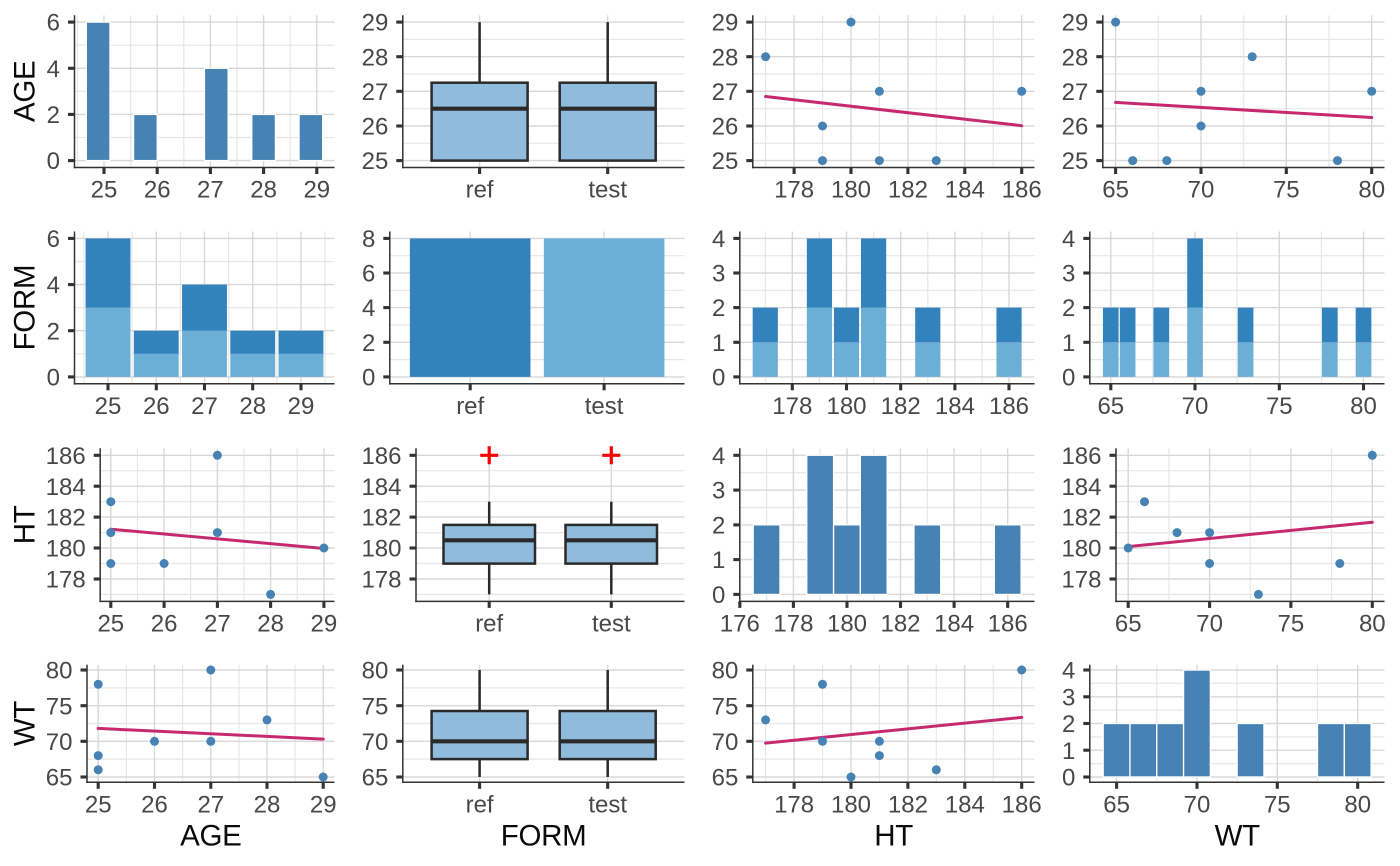 Image resolution: width=1400 pixels, height=866 pixels. I want to click on svg-text: 176, so click(740, 623).